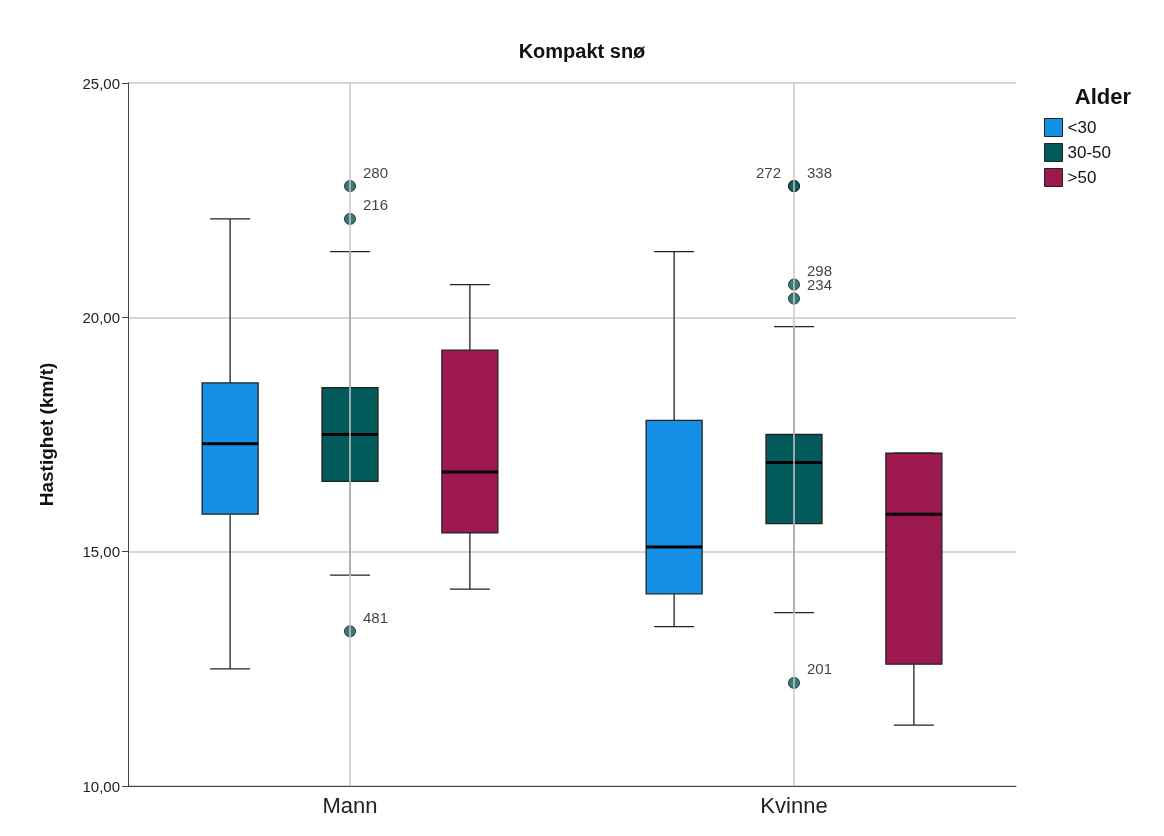 This screenshot has width=1164, height=836. Describe the element at coordinates (101, 83) in the screenshot. I see `y-tick-label: 25,00` at that location.